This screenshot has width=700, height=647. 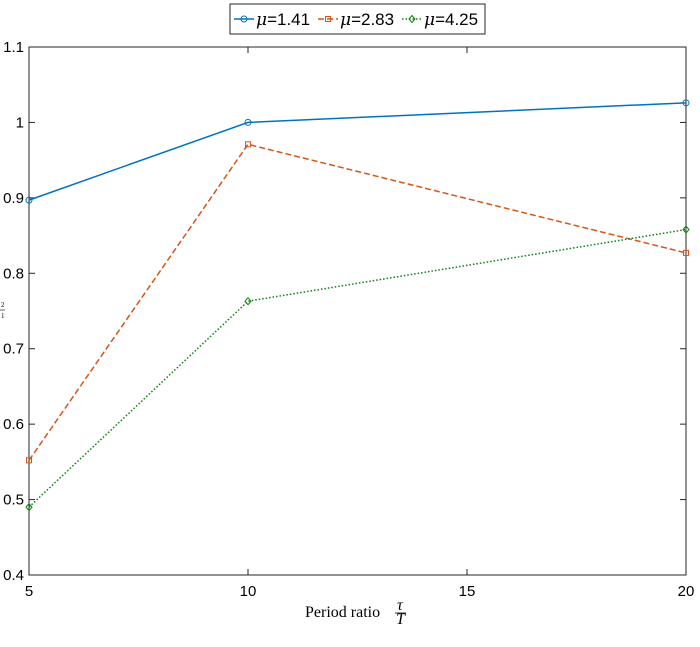 I want to click on legend-entry: μ=2.83, so click(x=356, y=20).